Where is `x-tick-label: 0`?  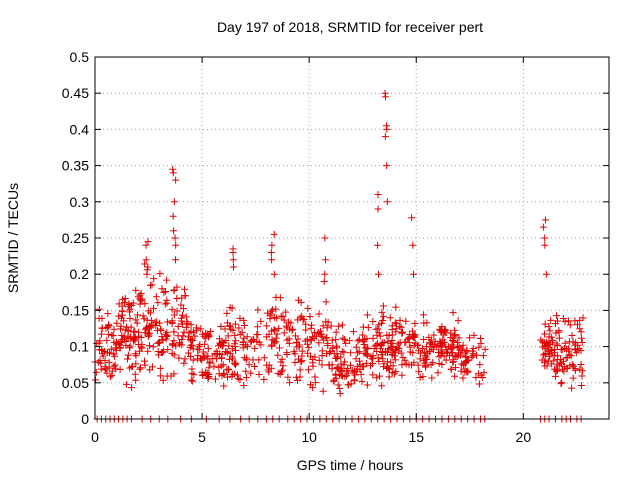
x-tick-label: 0 is located at coordinates (95, 437).